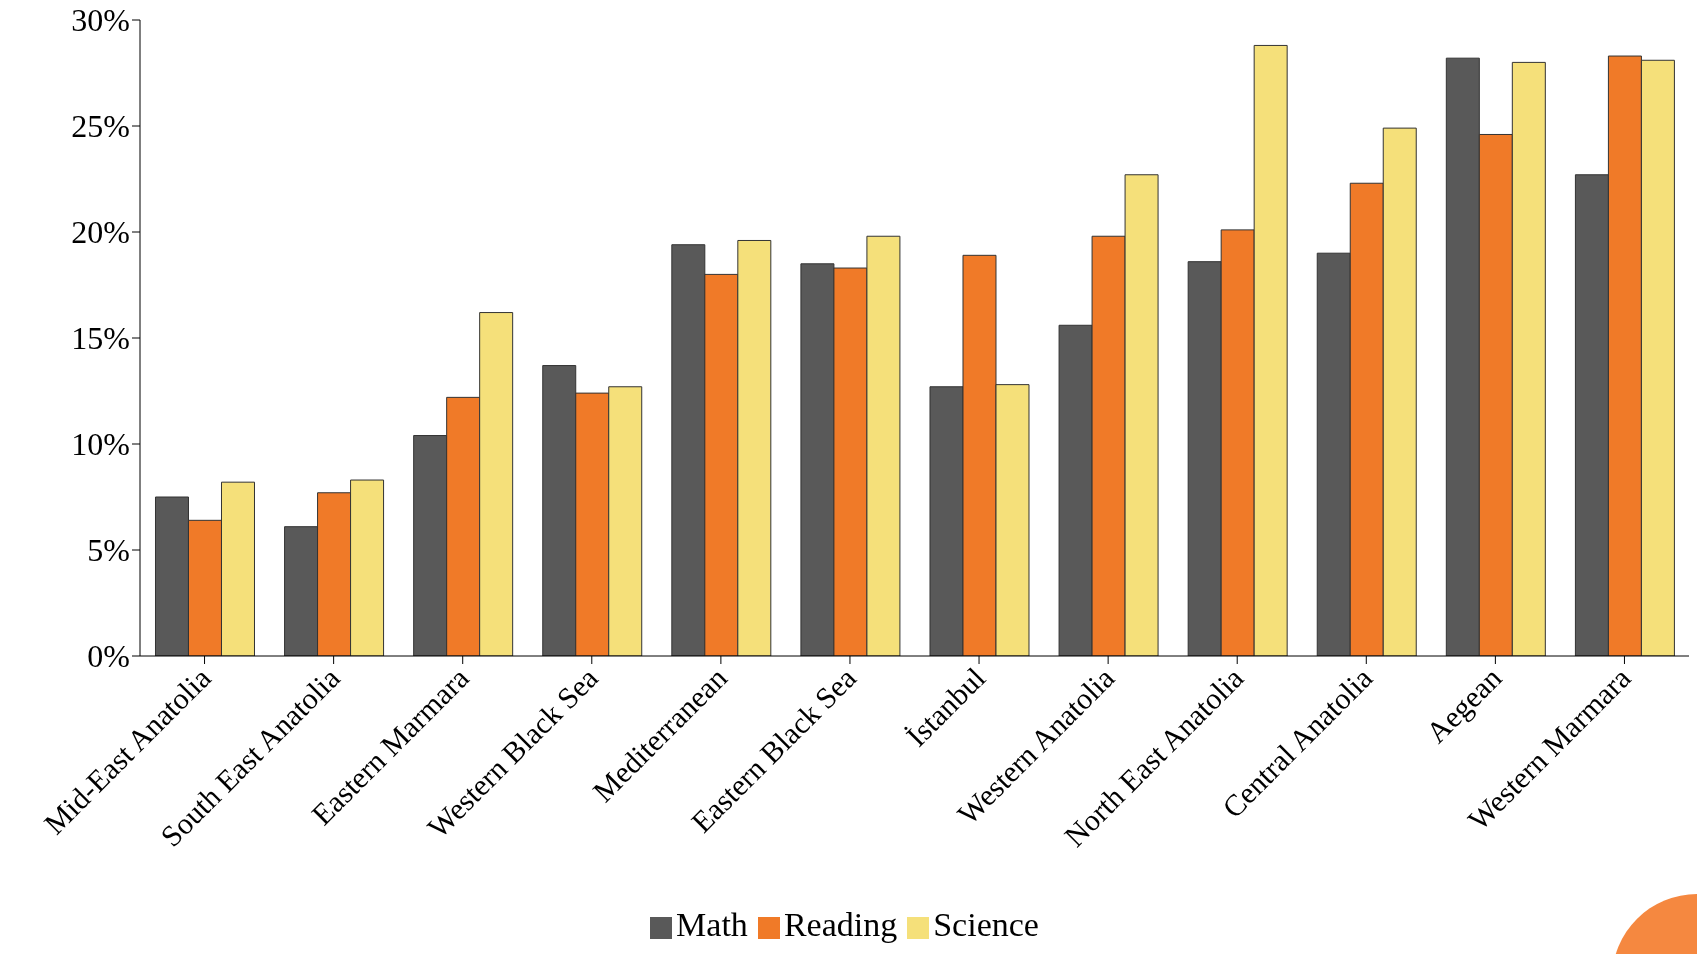 This screenshot has height=954, width=1697. Describe the element at coordinates (840, 924) in the screenshot. I see `legend-label: Reading` at that location.